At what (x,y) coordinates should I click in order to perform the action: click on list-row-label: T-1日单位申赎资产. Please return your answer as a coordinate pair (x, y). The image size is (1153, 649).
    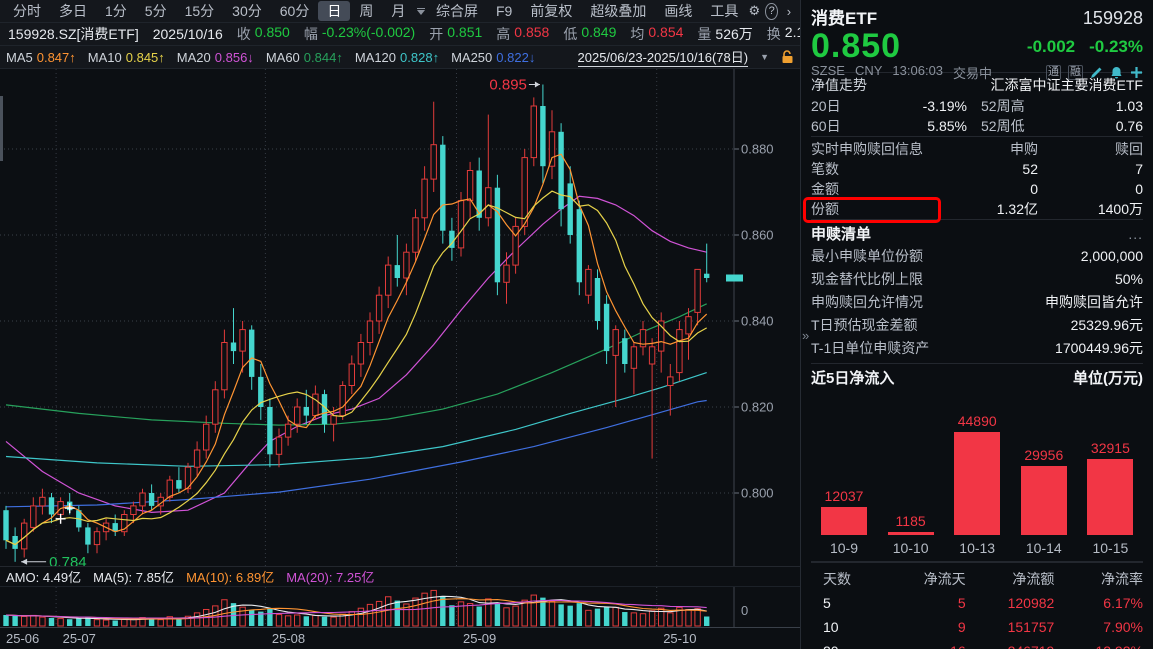
    Looking at the image, I should click on (870, 348).